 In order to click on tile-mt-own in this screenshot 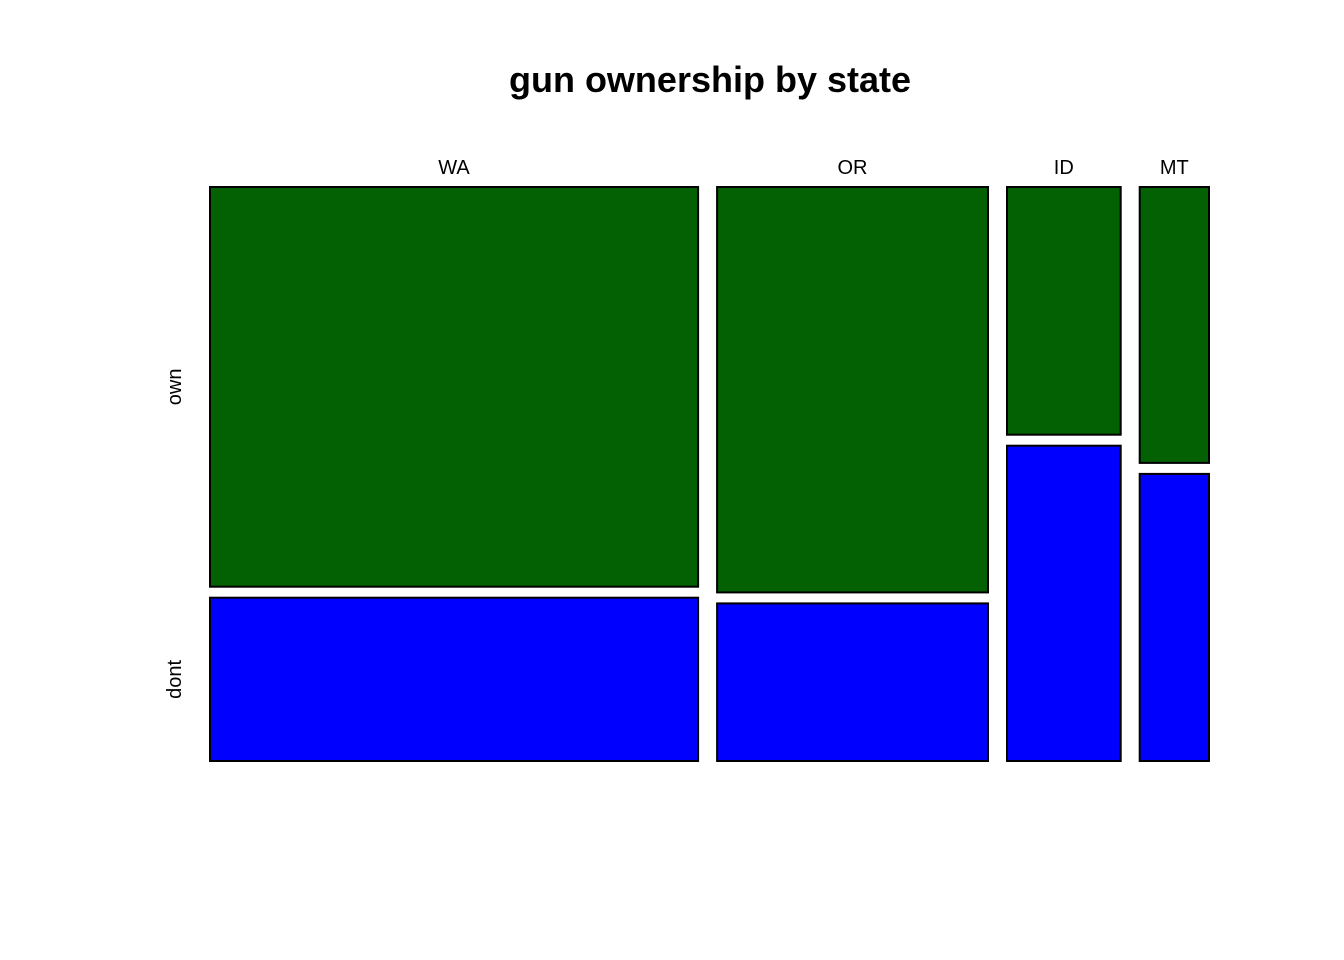, I will do `click(1174, 325)`.